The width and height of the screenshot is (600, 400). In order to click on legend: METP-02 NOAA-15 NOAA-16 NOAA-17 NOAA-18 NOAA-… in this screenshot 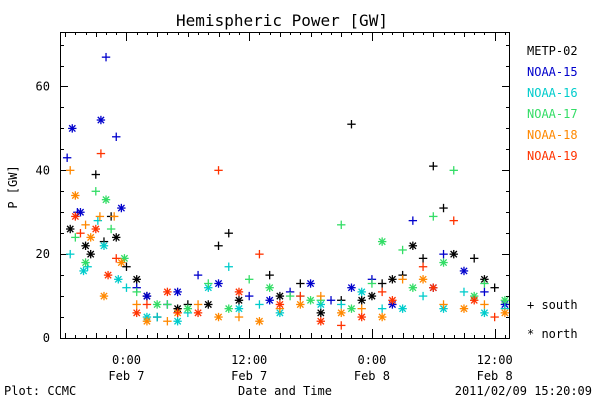, I will do `click(552, 192)`.